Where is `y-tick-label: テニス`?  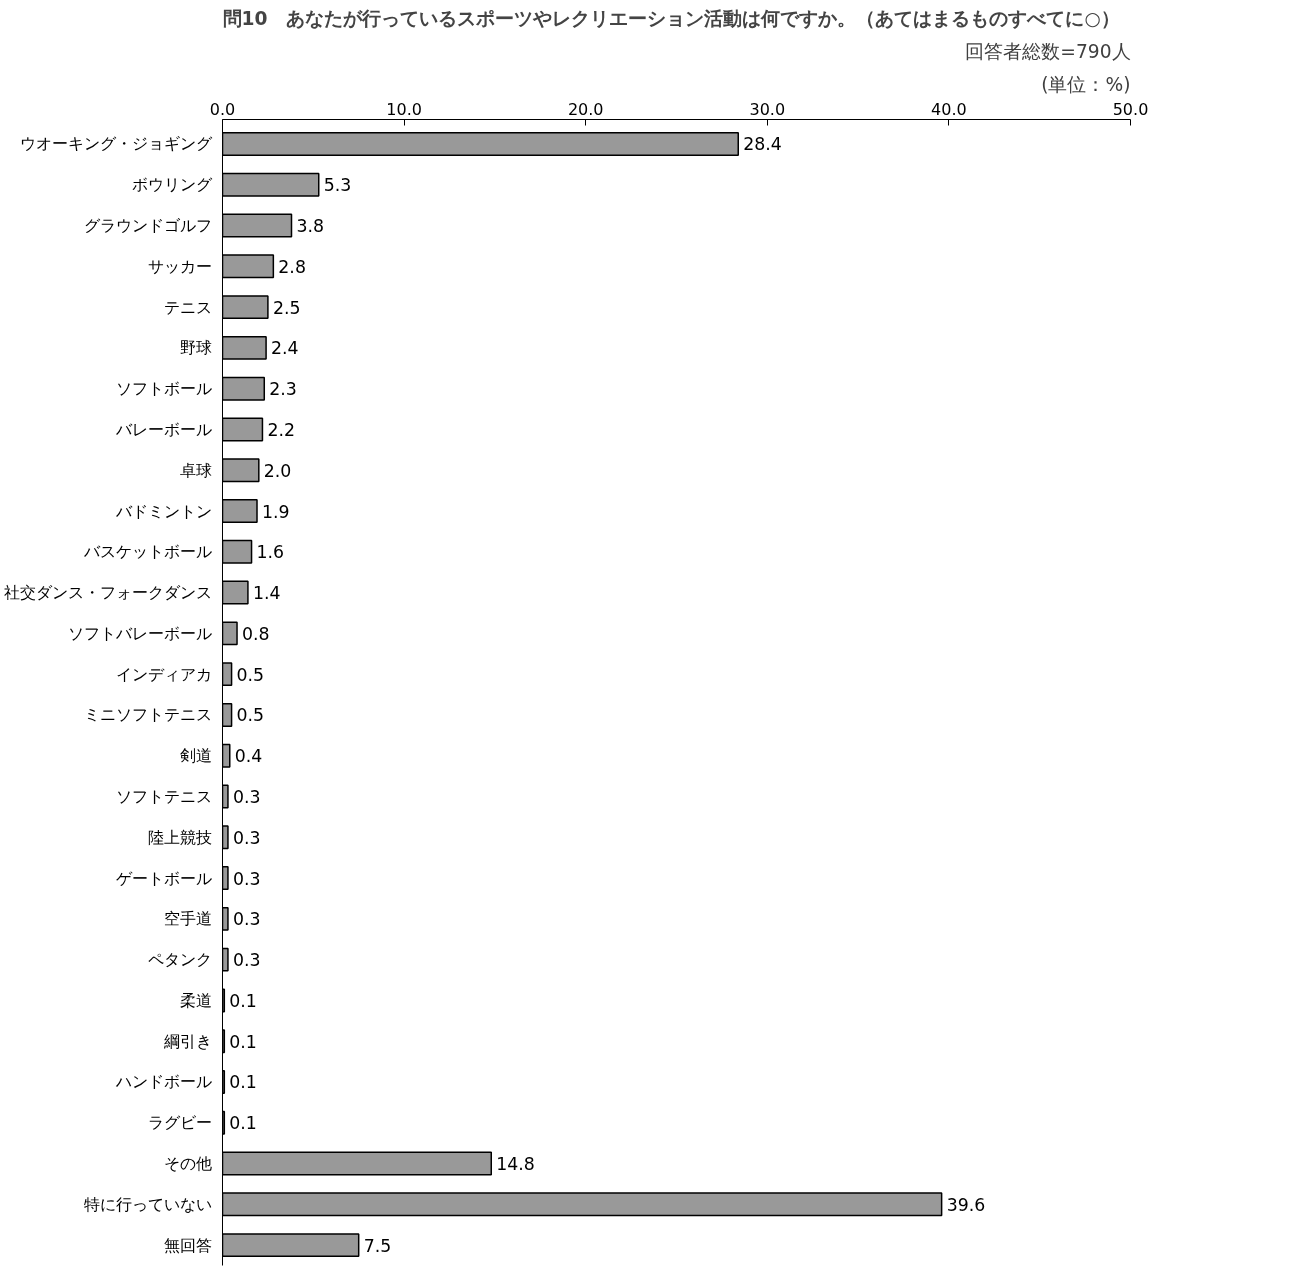
y-tick-label: テニス is located at coordinates (187, 307).